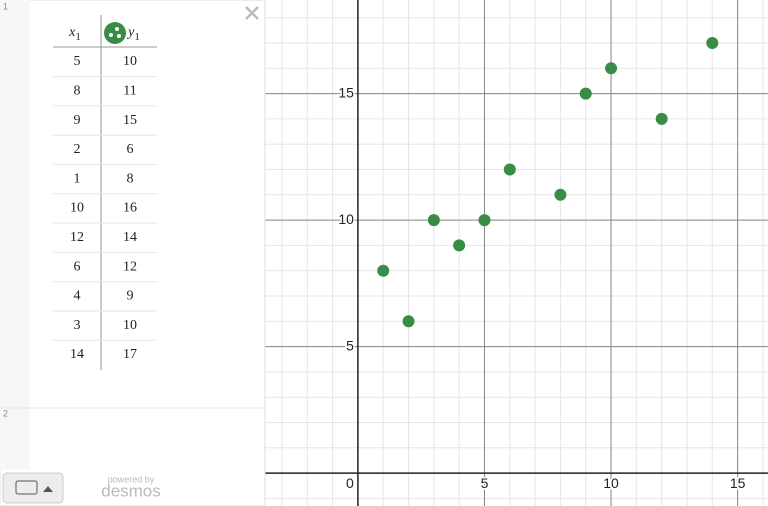 This screenshot has height=506, width=768. I want to click on index-strip, so click(15, 235).